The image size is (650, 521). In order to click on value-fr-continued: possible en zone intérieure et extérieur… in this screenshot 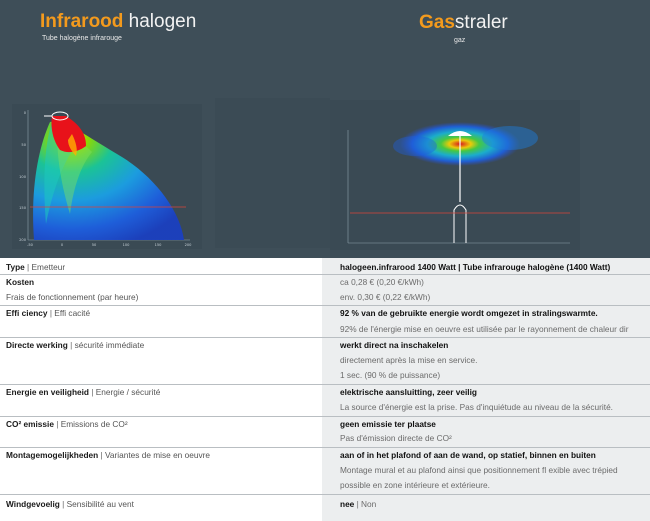, I will do `click(415, 485)`.